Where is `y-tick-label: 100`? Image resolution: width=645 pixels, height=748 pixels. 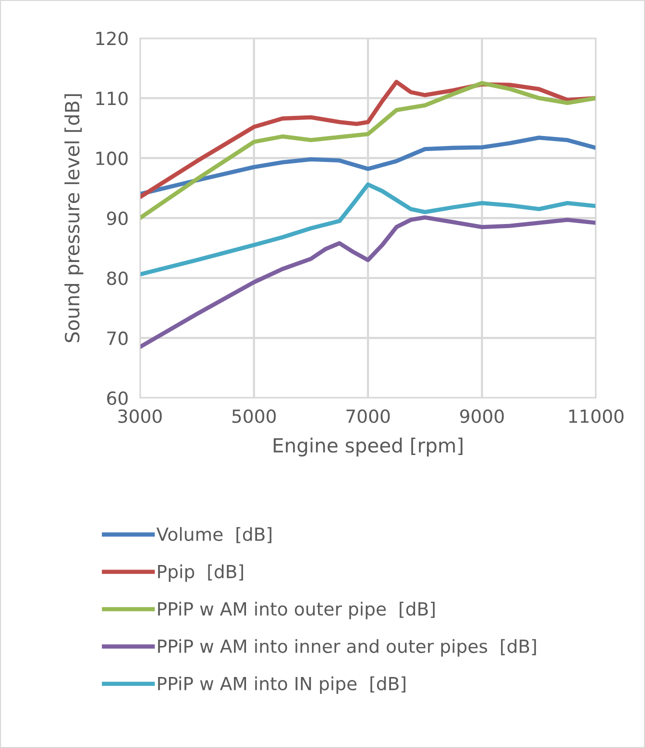
y-tick-label: 100 is located at coordinates (112, 159).